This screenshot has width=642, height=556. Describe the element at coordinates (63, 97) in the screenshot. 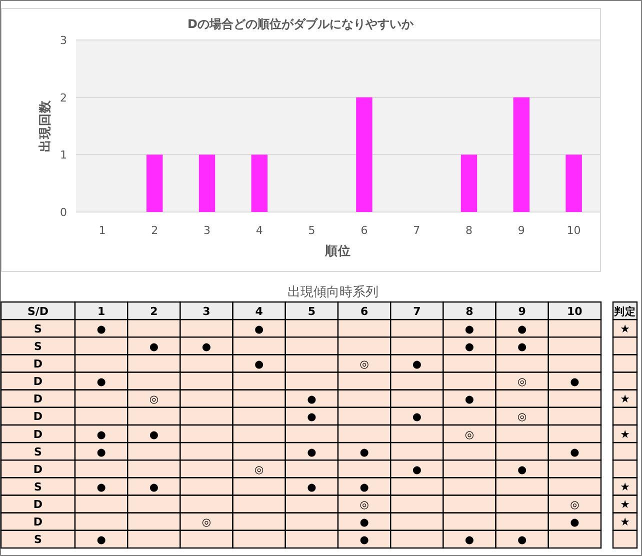

I see `y-tick-label: 2` at that location.